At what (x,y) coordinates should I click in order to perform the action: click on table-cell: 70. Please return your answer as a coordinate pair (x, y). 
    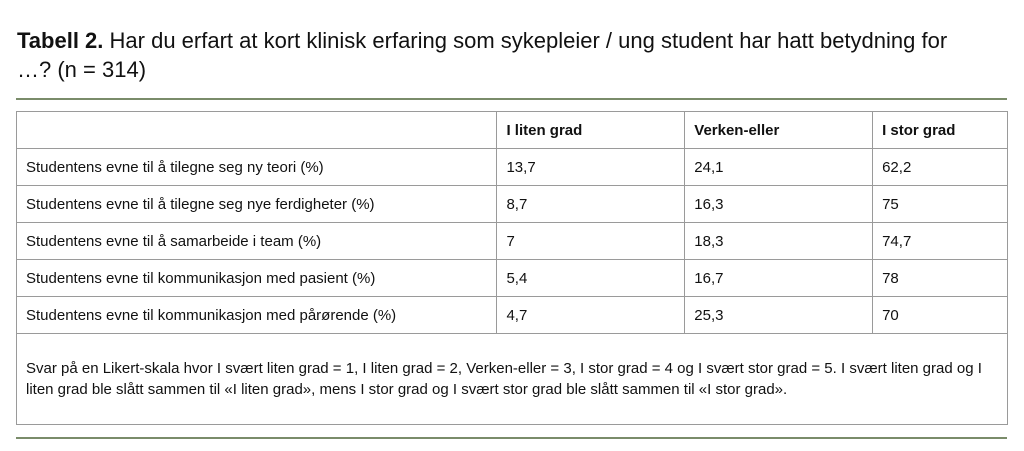
    Looking at the image, I should click on (940, 315).